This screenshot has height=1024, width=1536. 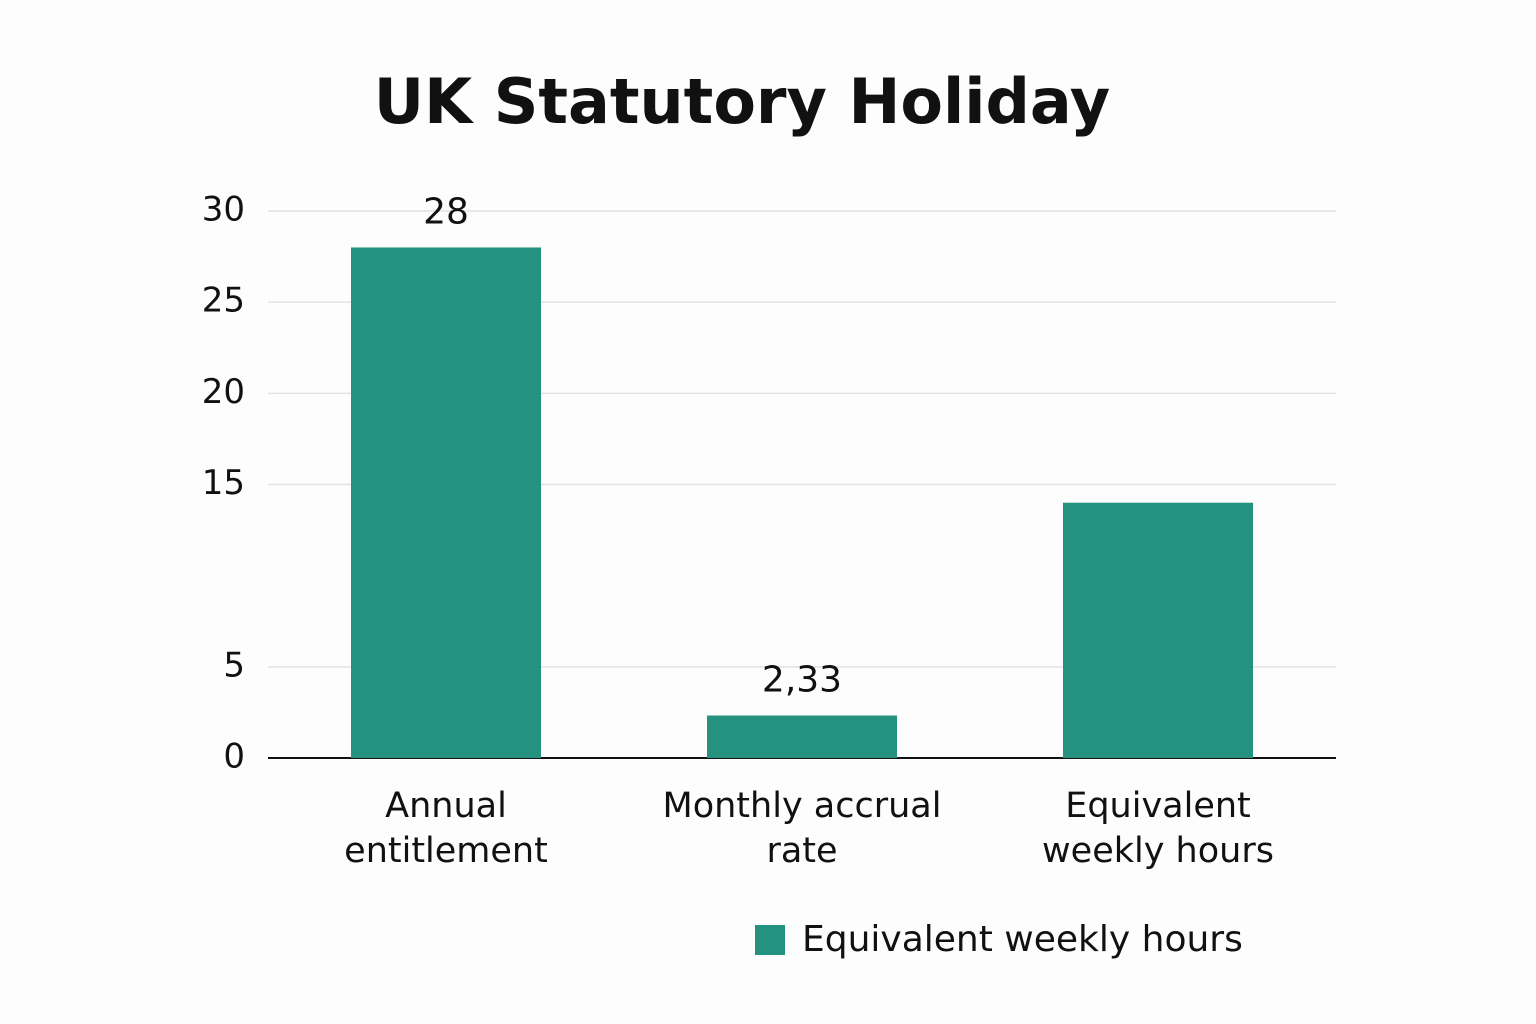 I want to click on x-tick-label: Equivalent weekly hours, so click(x=1158, y=828).